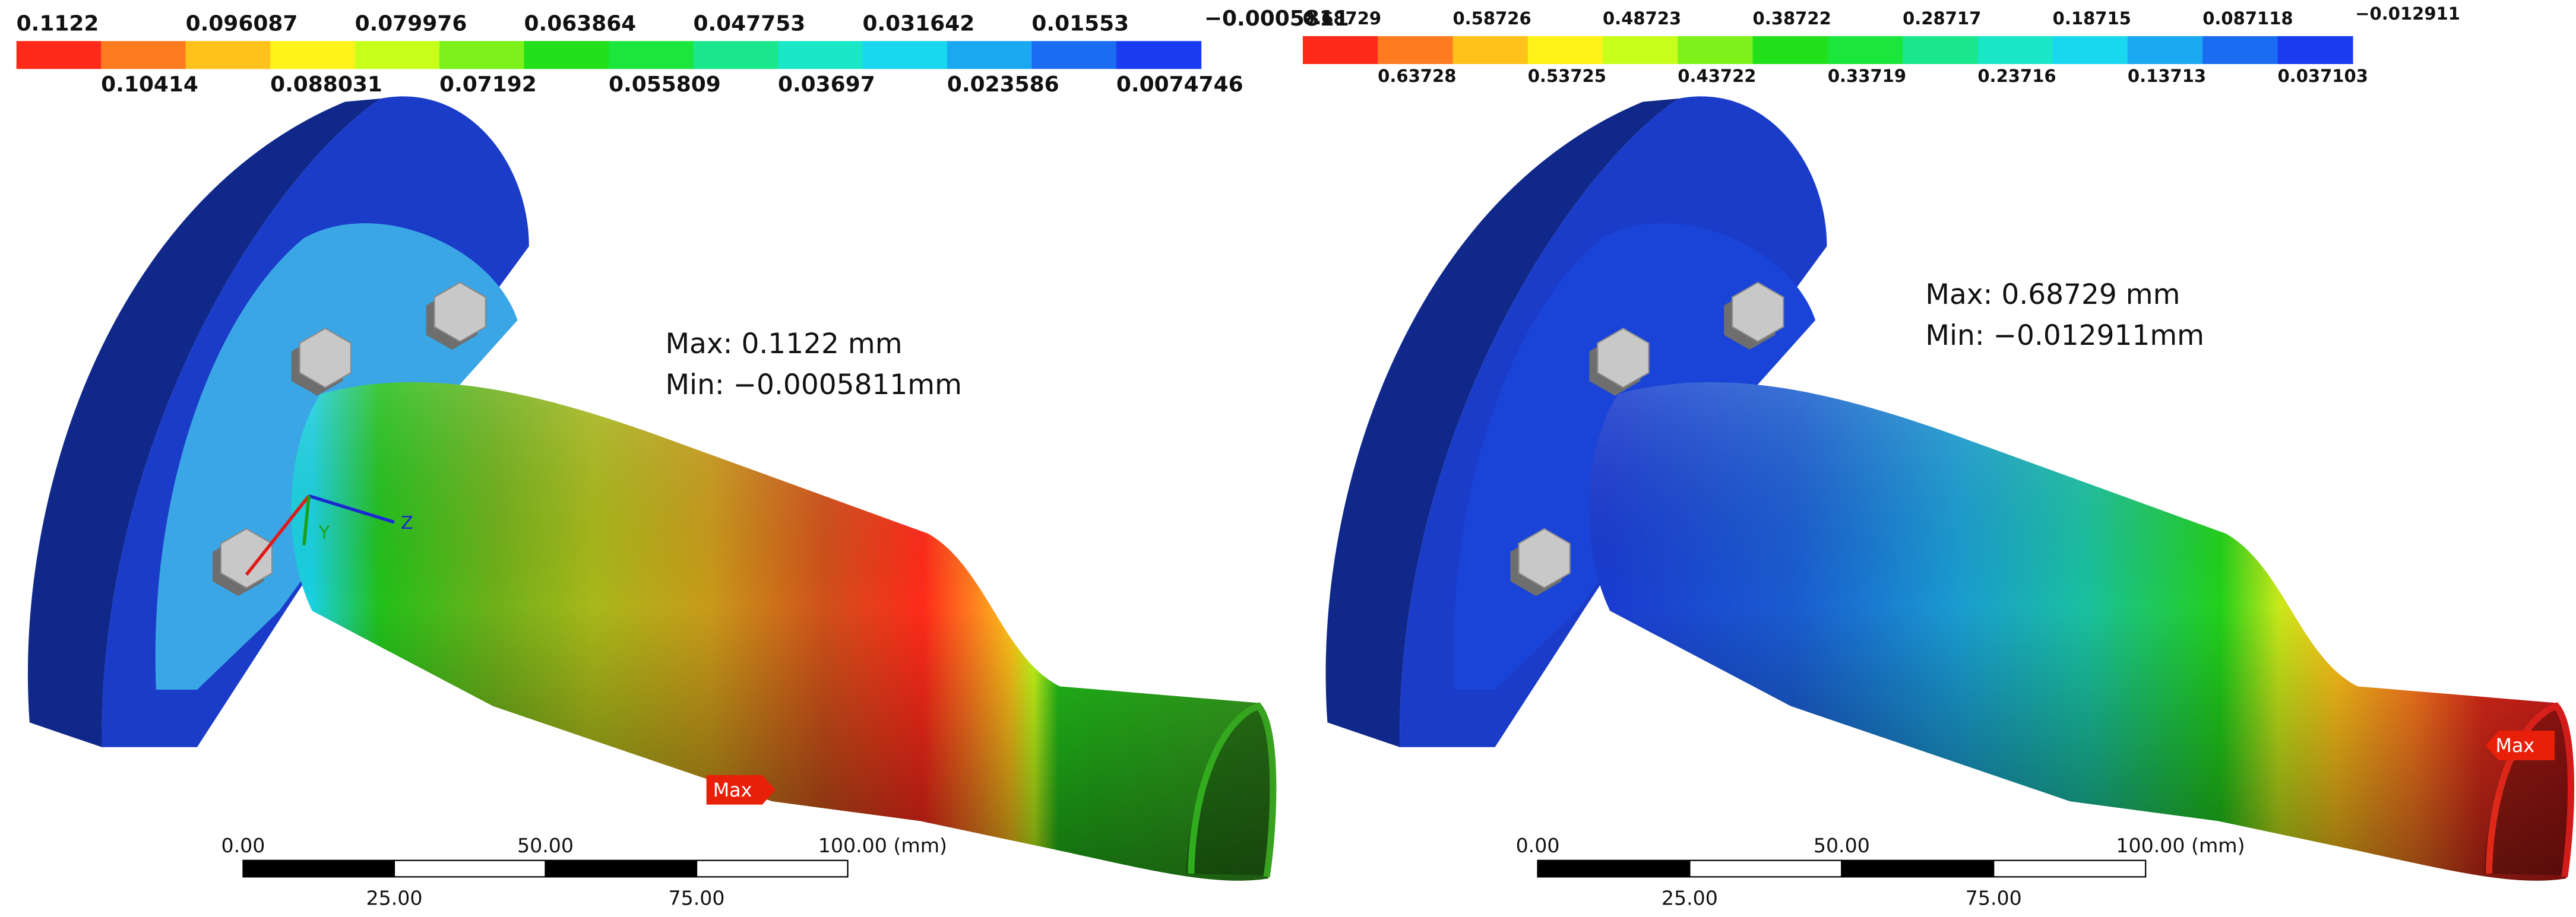  What do you see at coordinates (1942, 18) in the screenshot?
I see `legend-label: 0.28717` at bounding box center [1942, 18].